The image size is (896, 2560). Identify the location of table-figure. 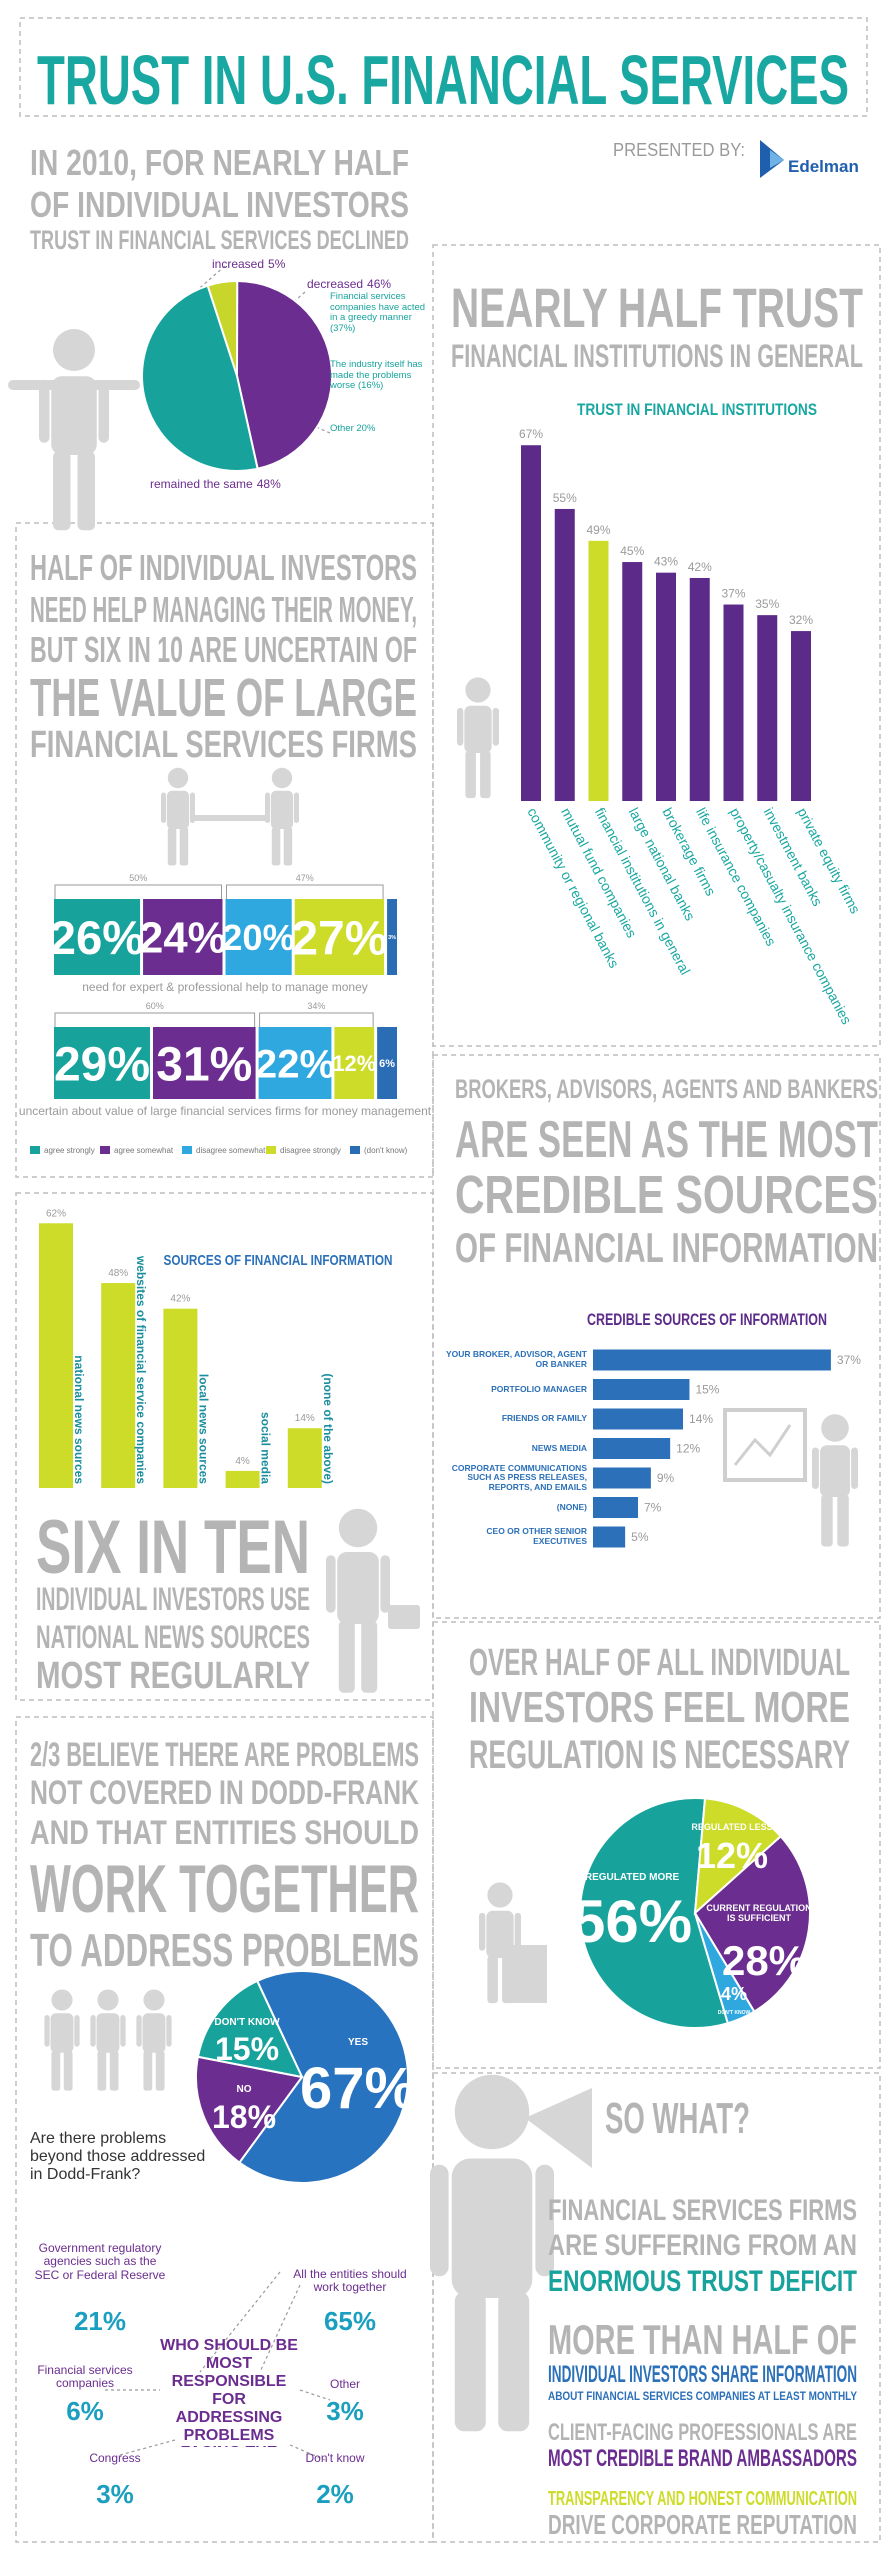
(230, 818).